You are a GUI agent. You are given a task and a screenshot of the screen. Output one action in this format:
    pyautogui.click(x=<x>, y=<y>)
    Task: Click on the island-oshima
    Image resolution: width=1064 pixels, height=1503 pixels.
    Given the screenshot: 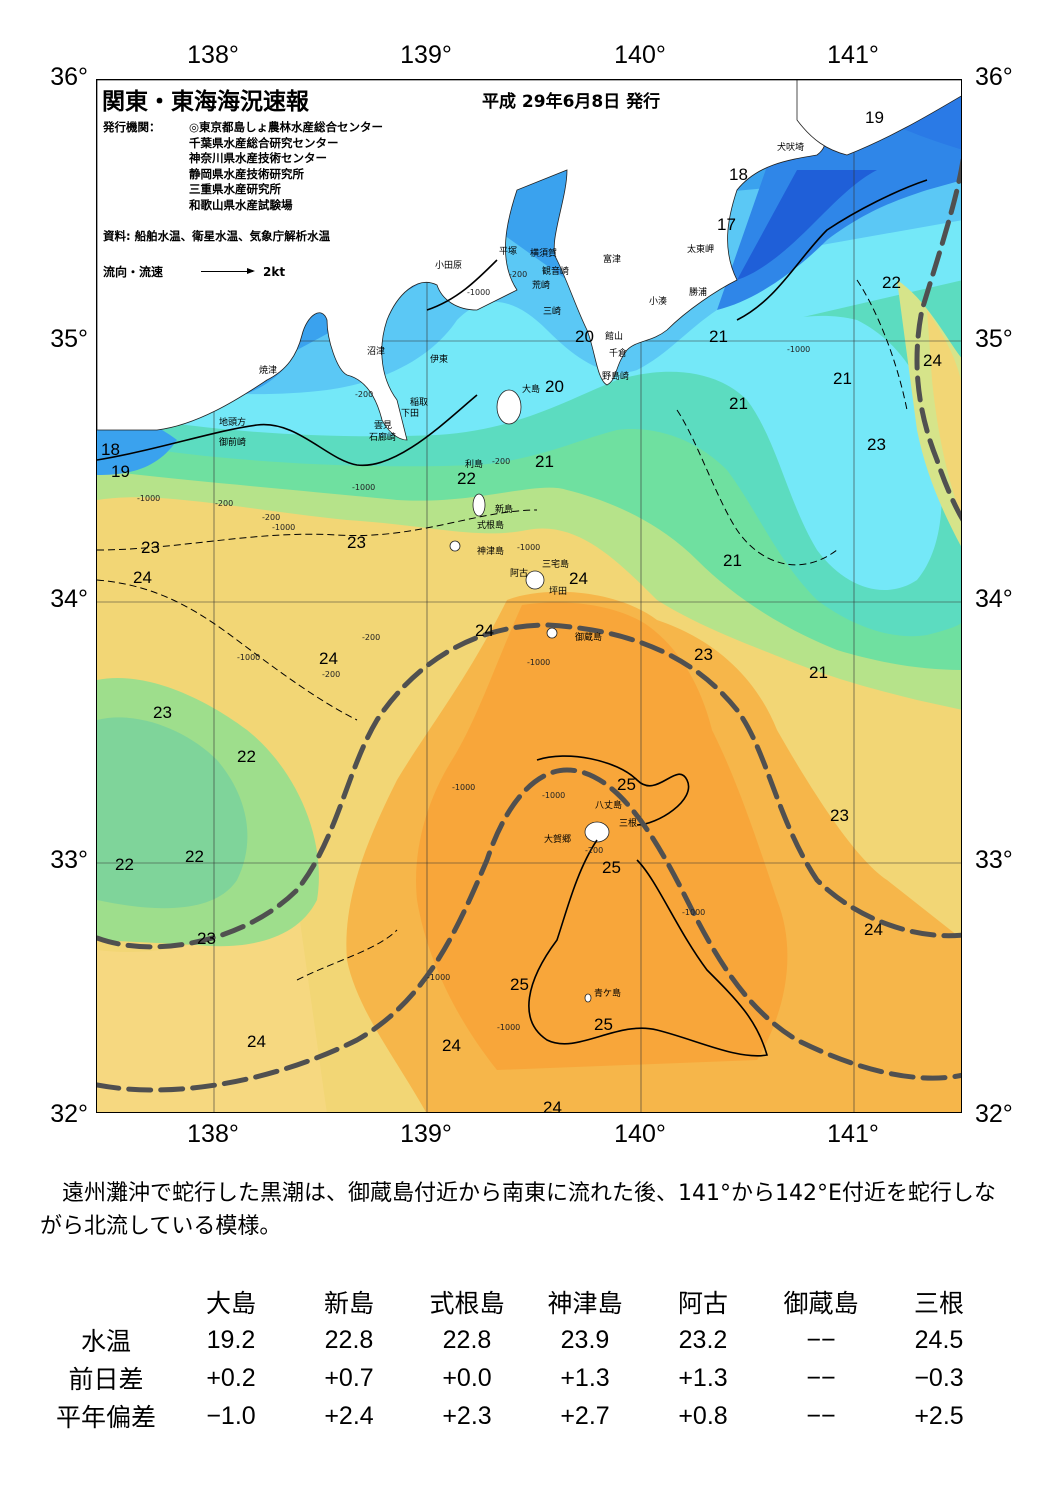 What is the action you would take?
    pyautogui.click(x=509, y=407)
    